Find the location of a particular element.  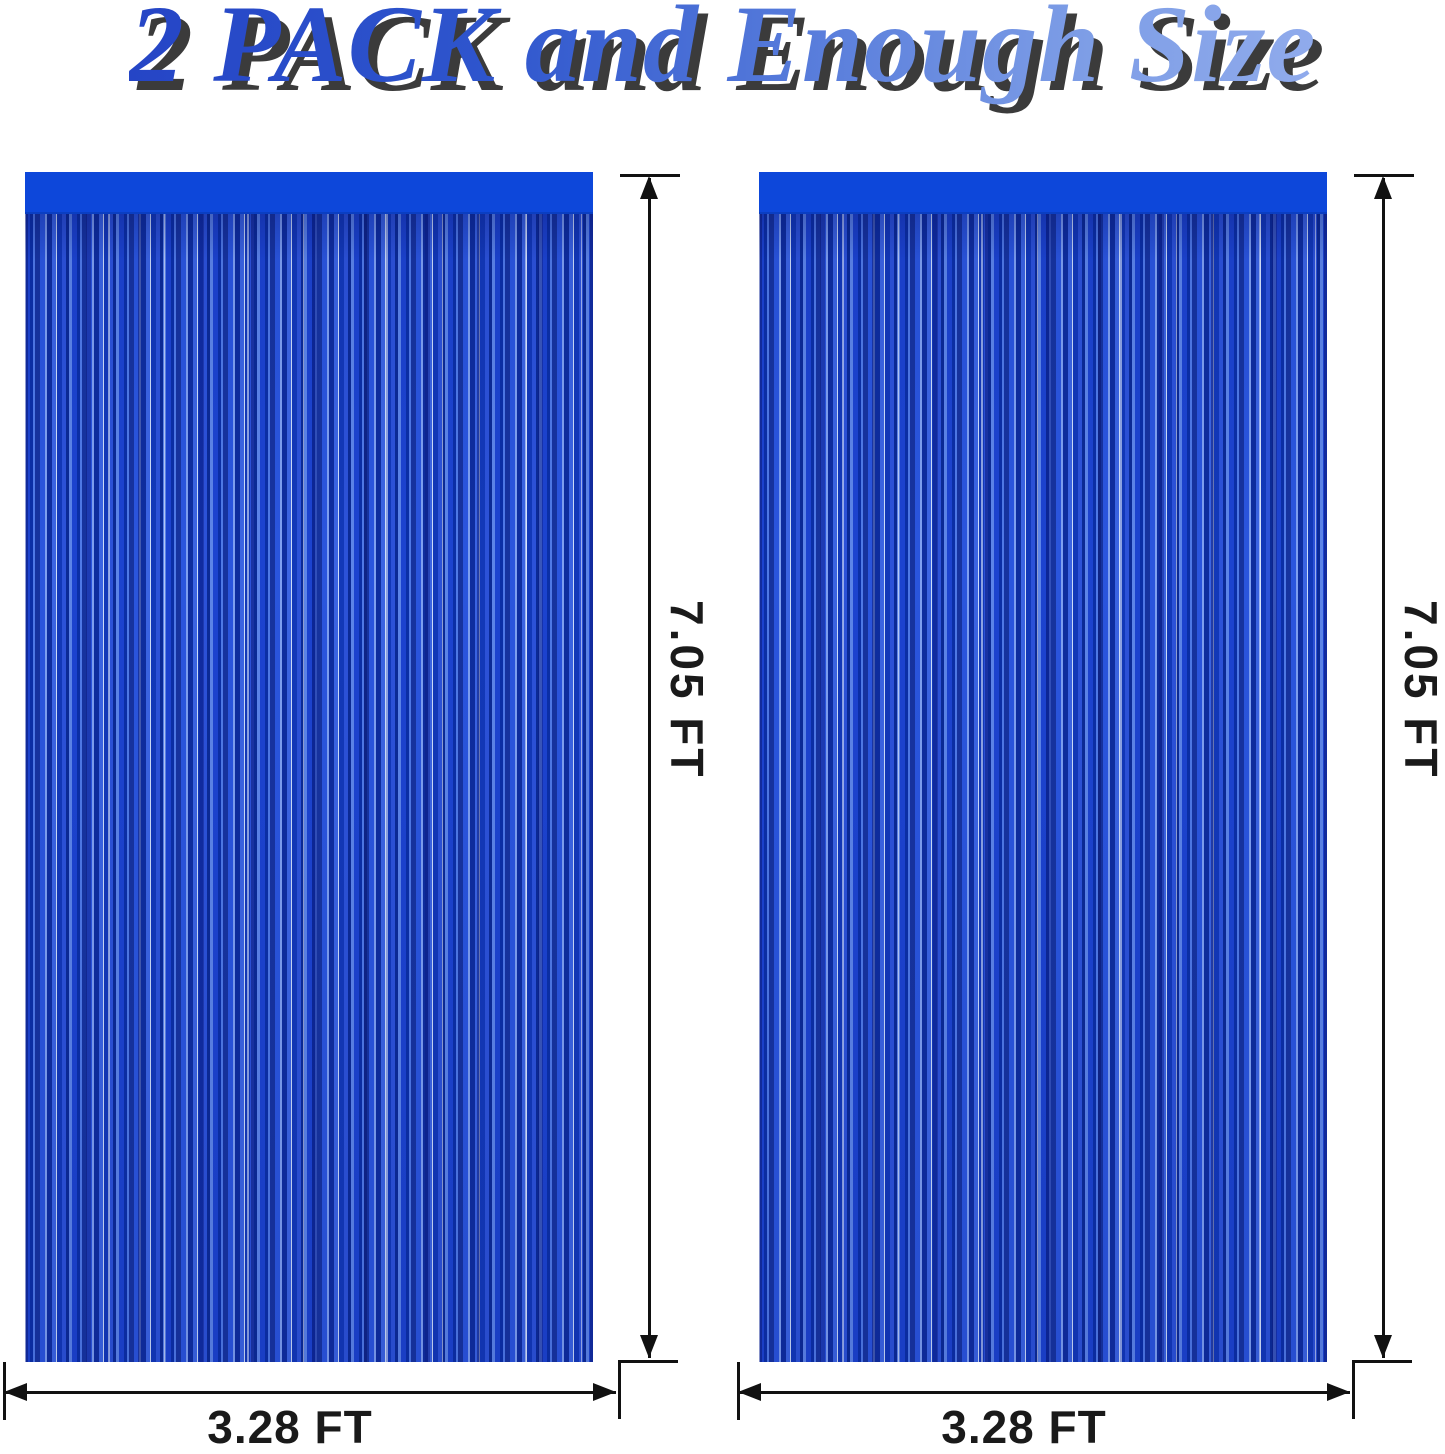

headline-shadow-text: 2 PACK and Enough Size is located at coordinates (727, 57).